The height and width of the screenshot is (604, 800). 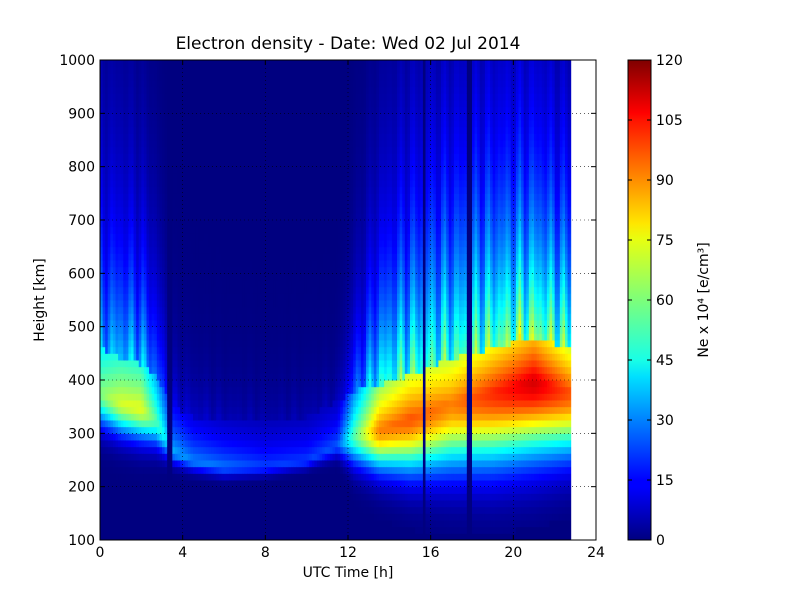 I want to click on chart-title: Electron density - Date: Wed 02 Jul 2014, so click(x=348, y=44).